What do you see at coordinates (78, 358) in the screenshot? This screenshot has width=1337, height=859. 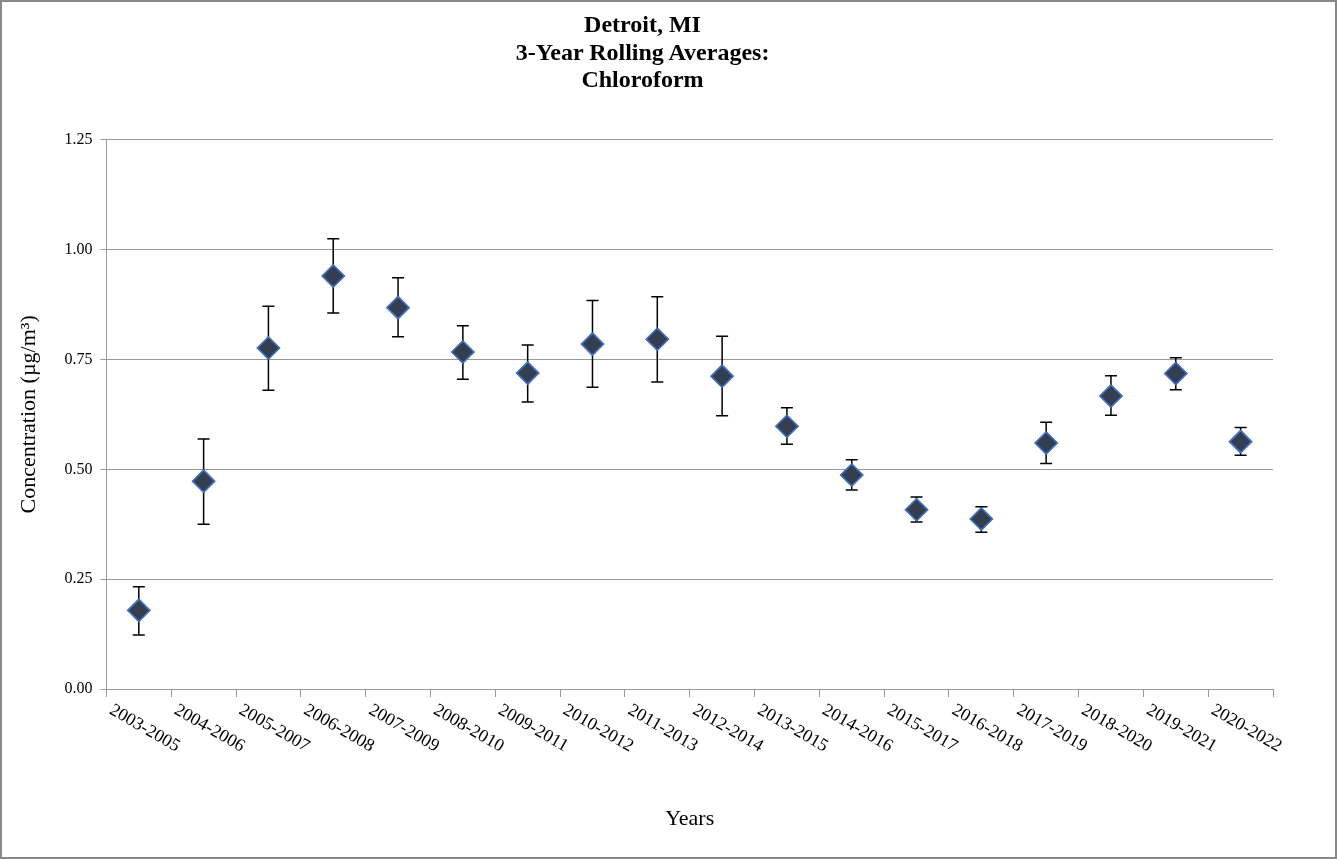 I see `y-tick-label: 0.75` at bounding box center [78, 358].